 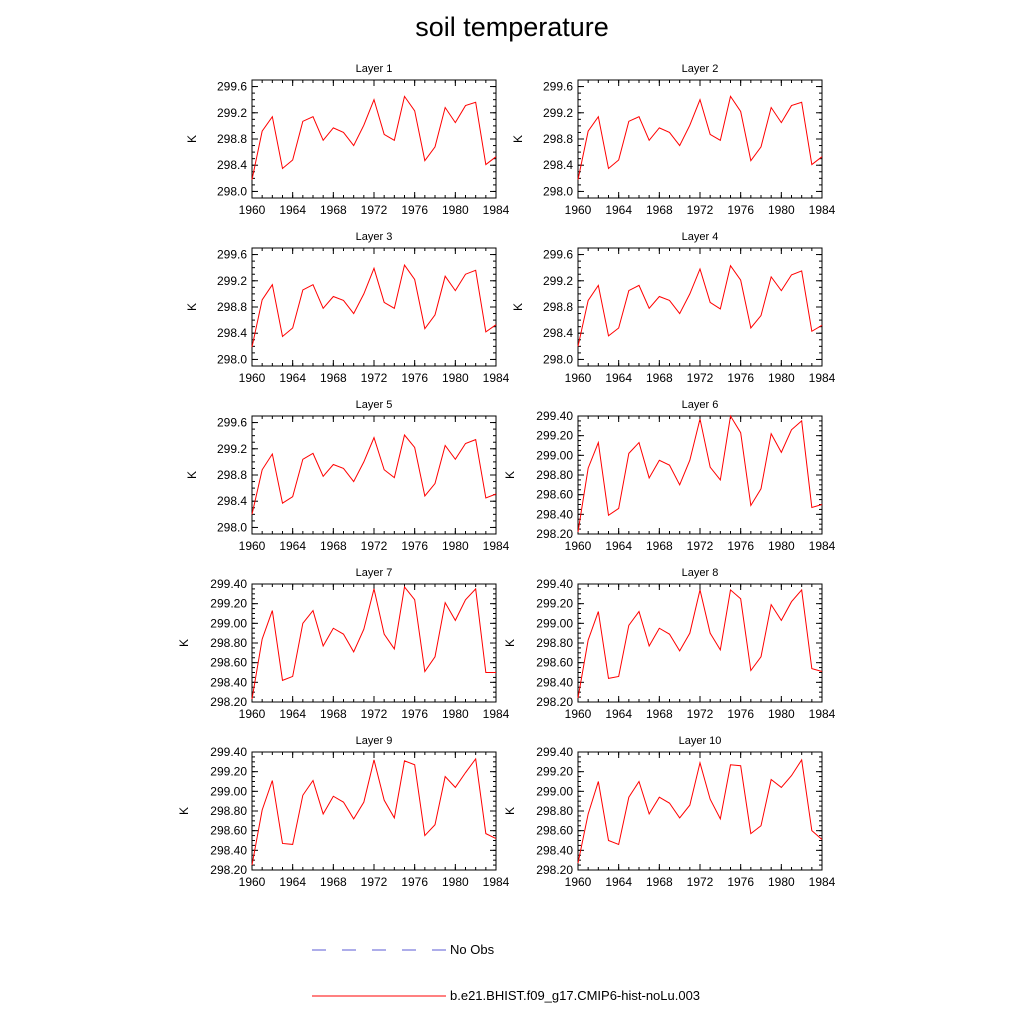 What do you see at coordinates (659, 546) in the screenshot?
I see `panel-6-xtick-label: 1968` at bounding box center [659, 546].